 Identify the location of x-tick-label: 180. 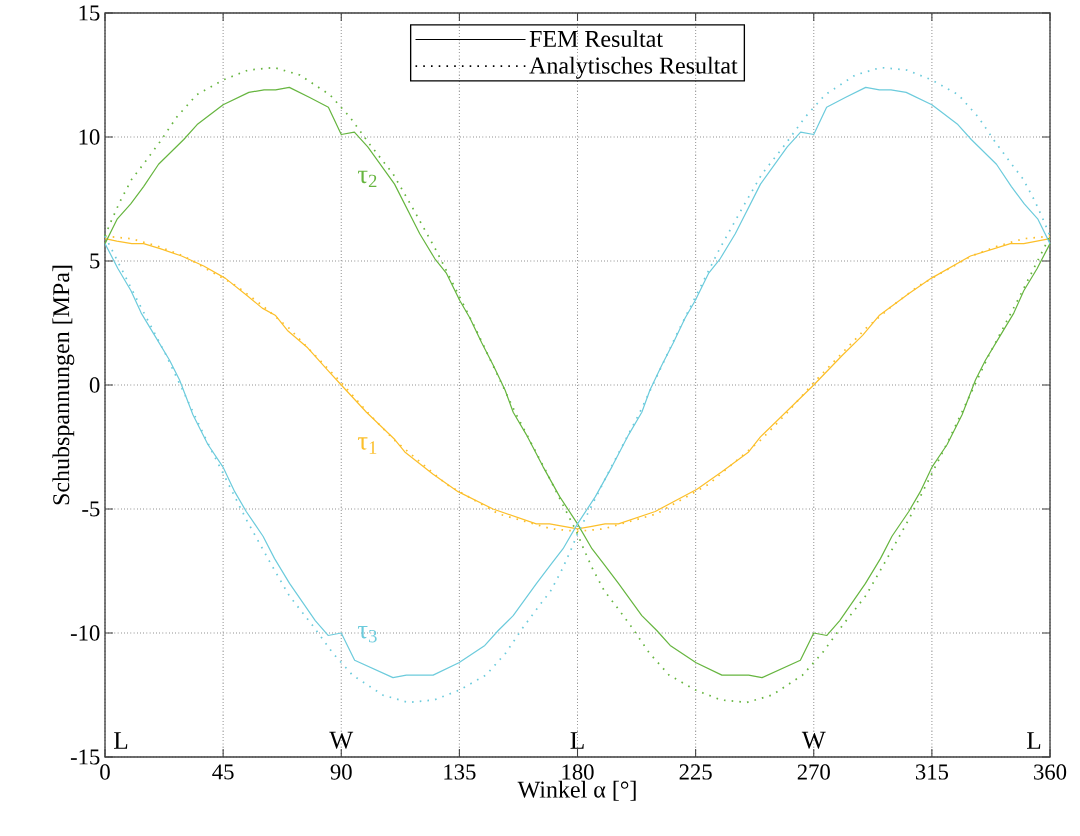
(578, 772).